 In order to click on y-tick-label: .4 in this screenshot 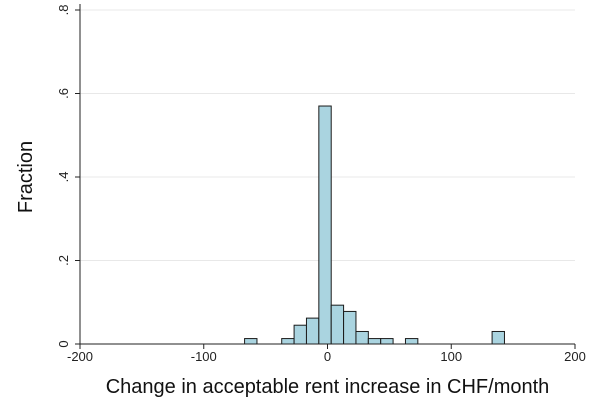, I will do `click(63, 177)`.